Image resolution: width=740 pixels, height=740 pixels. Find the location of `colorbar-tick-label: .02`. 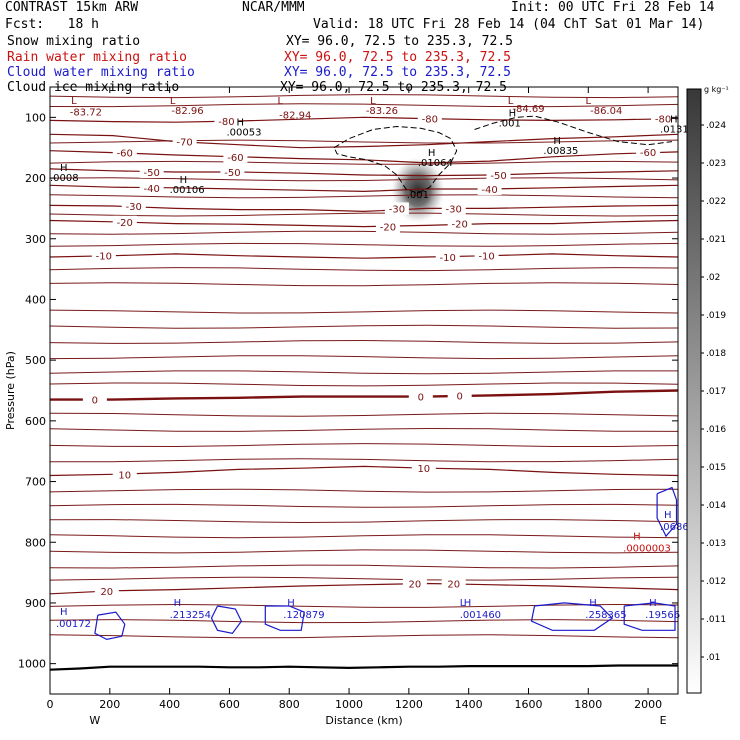

colorbar-tick-label: .02 is located at coordinates (713, 278).